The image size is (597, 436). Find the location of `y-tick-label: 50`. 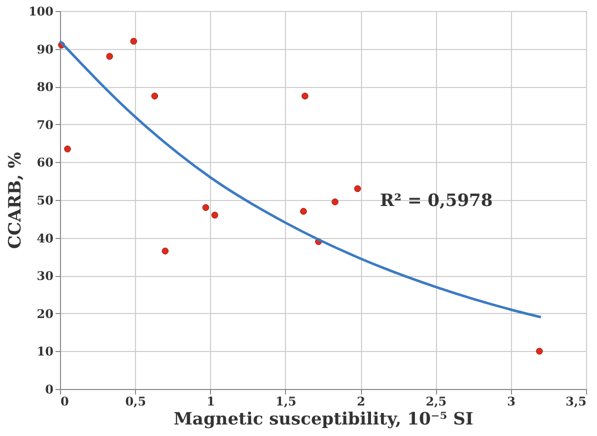

y-tick-label: 50 is located at coordinates (45, 201).